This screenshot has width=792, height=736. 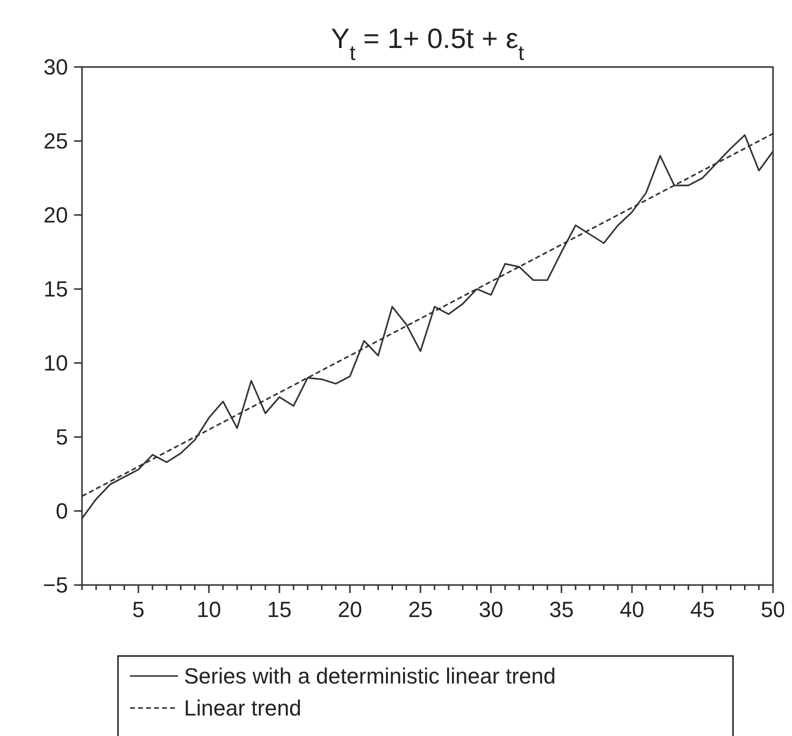 What do you see at coordinates (350, 609) in the screenshot?
I see `x-tick-label: 20` at bounding box center [350, 609].